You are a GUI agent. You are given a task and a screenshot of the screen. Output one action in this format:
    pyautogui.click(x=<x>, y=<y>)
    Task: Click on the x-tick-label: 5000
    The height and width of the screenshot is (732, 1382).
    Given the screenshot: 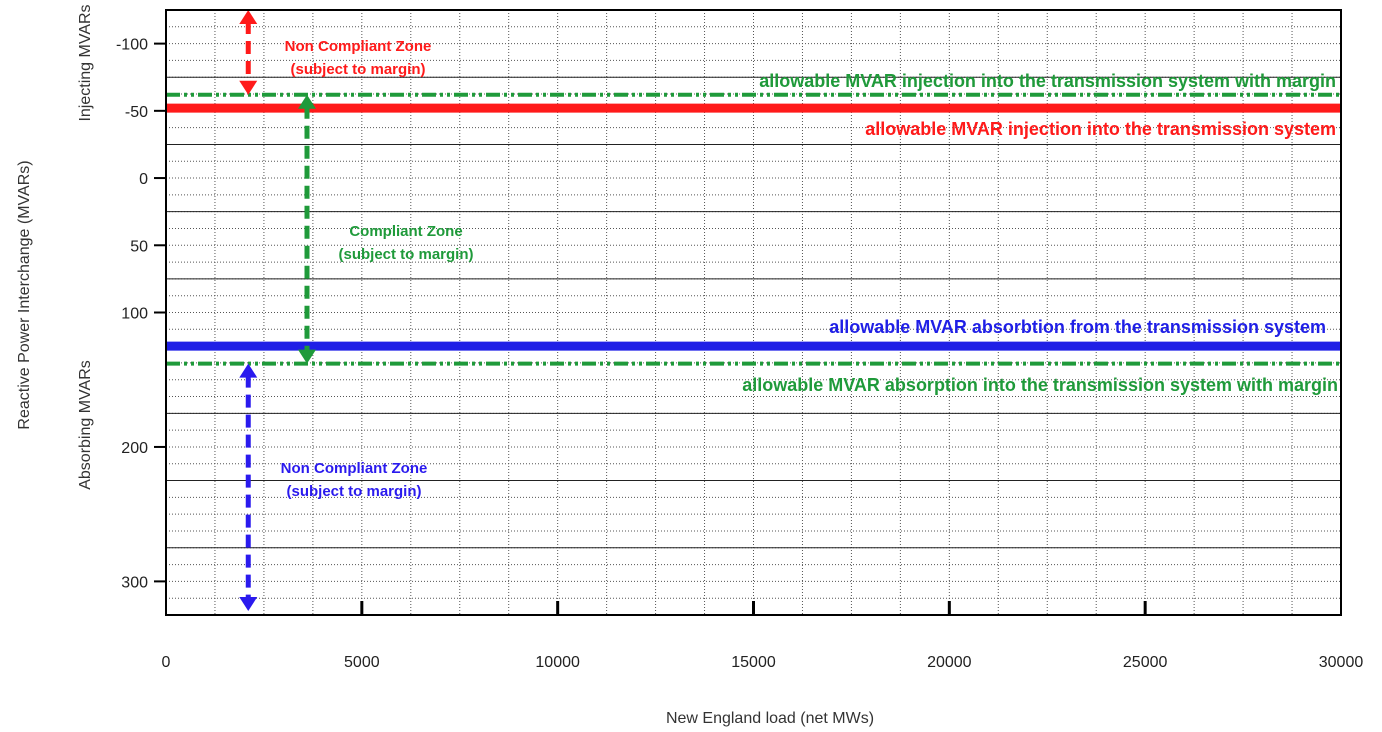 What is the action you would take?
    pyautogui.click(x=362, y=662)
    